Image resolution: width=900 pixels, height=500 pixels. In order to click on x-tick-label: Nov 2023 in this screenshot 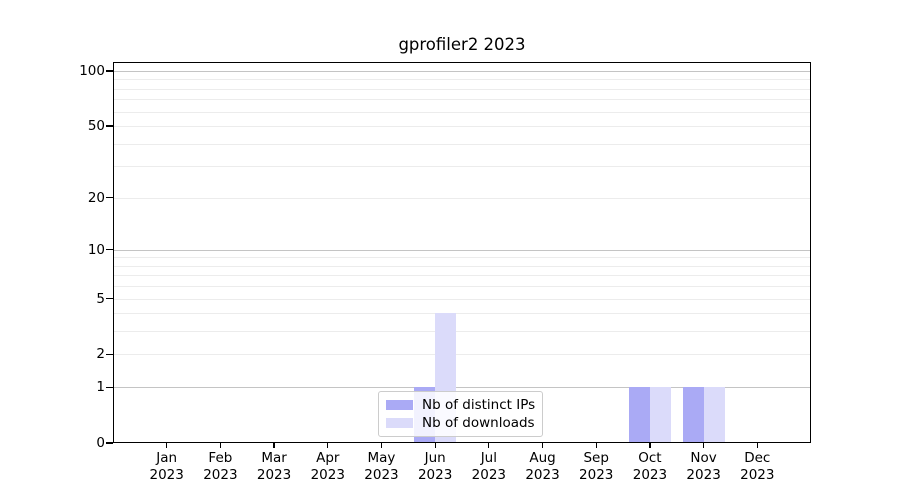, I will do `click(704, 467)`.